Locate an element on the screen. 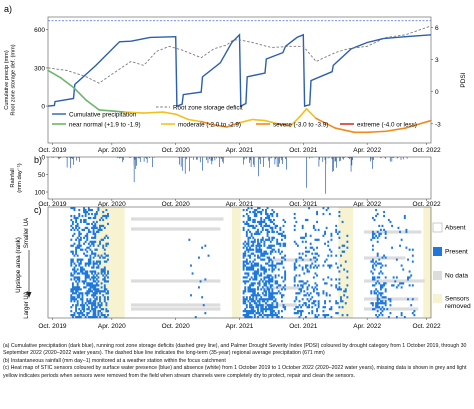 The height and width of the screenshot is (409, 474). pdsi-segment is located at coordinates (54, 74).